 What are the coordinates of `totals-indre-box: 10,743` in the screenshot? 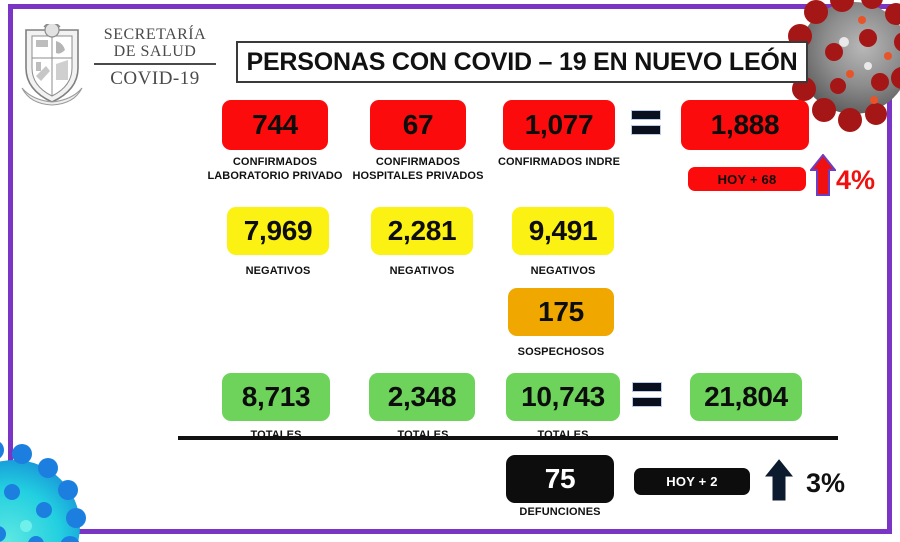 It's located at (563, 397).